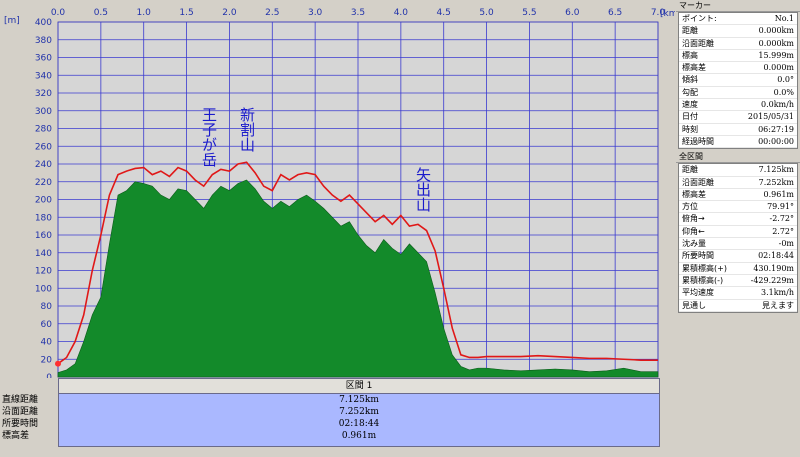 This screenshot has height=457, width=800. I want to click on section-header: 区間 1, so click(359, 386).